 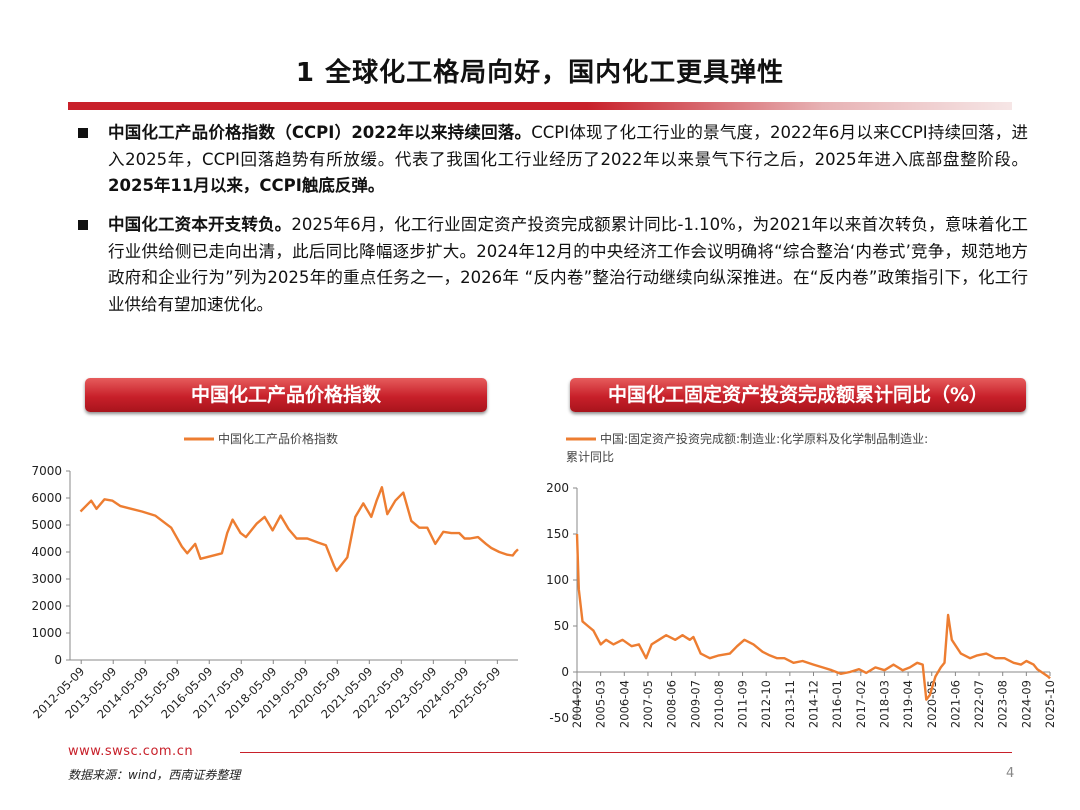 What do you see at coordinates (861, 704) in the screenshot?
I see `x-tick-label: 2017-02` at bounding box center [861, 704].